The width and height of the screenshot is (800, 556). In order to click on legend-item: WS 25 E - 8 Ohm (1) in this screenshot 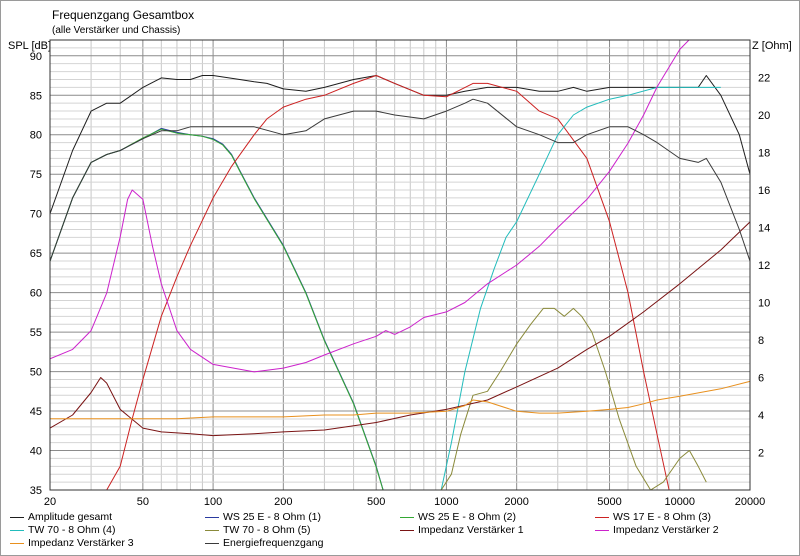, I will do `click(263, 517)`.